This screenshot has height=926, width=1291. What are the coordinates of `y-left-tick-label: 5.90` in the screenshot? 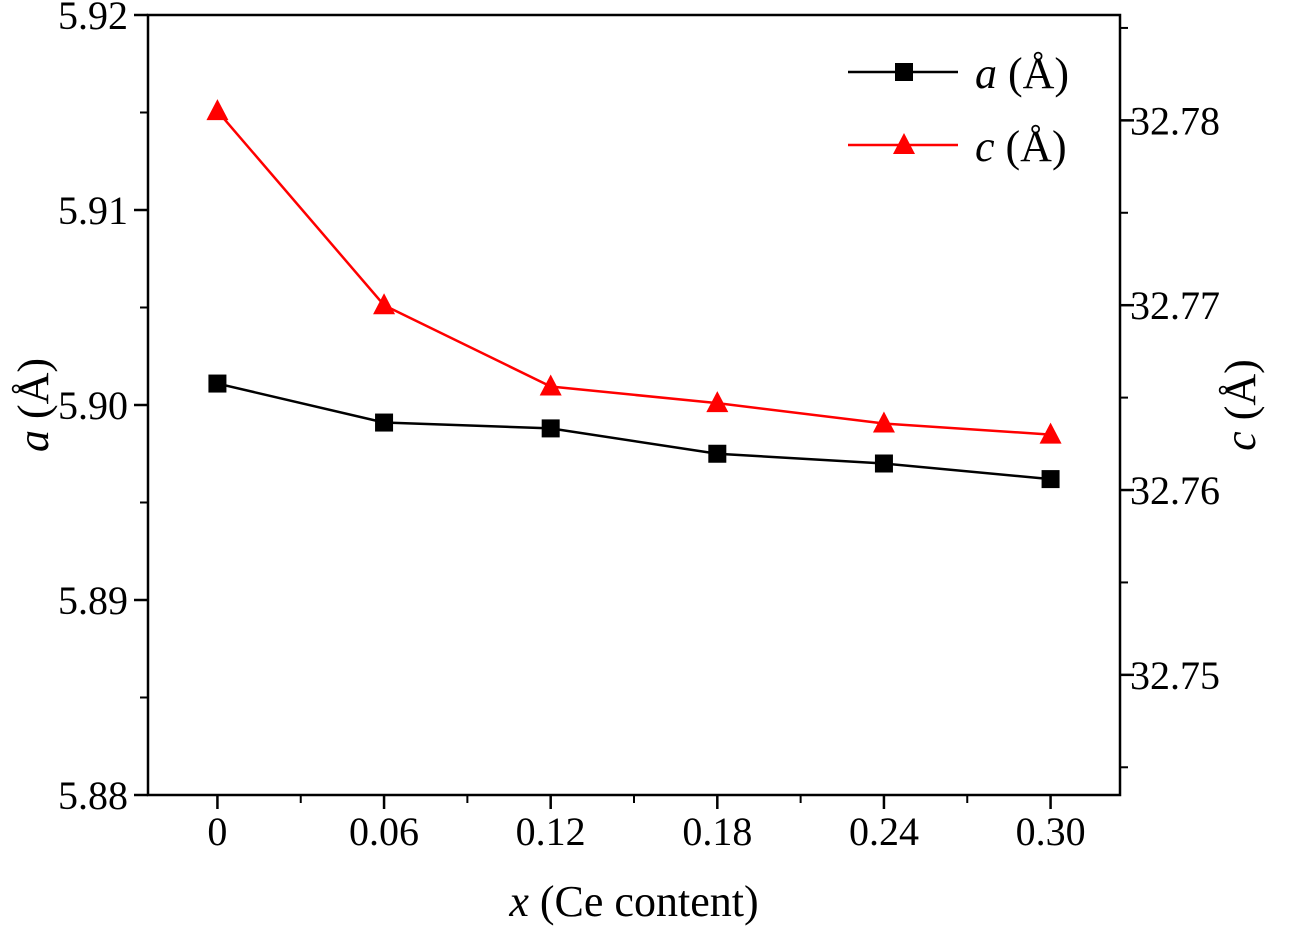 It's located at (93, 405).